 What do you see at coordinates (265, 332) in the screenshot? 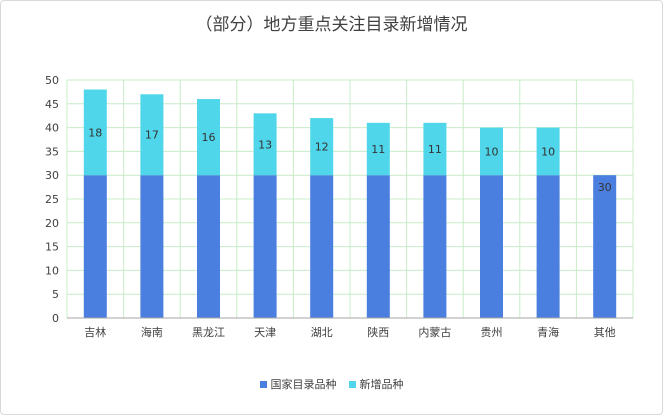
I see `x-tick-label: 天津` at bounding box center [265, 332].